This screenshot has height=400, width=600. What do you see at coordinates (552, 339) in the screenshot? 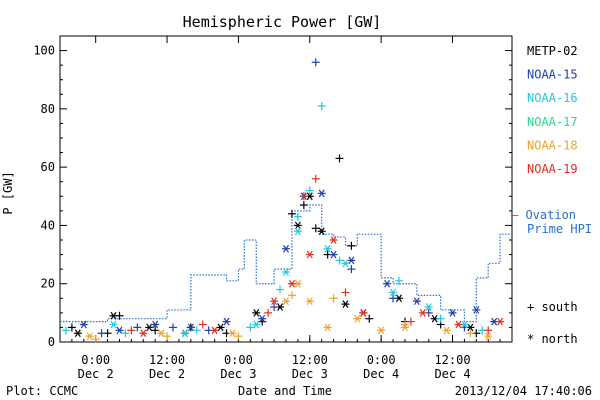
I see `legend-north: * north` at bounding box center [552, 339].